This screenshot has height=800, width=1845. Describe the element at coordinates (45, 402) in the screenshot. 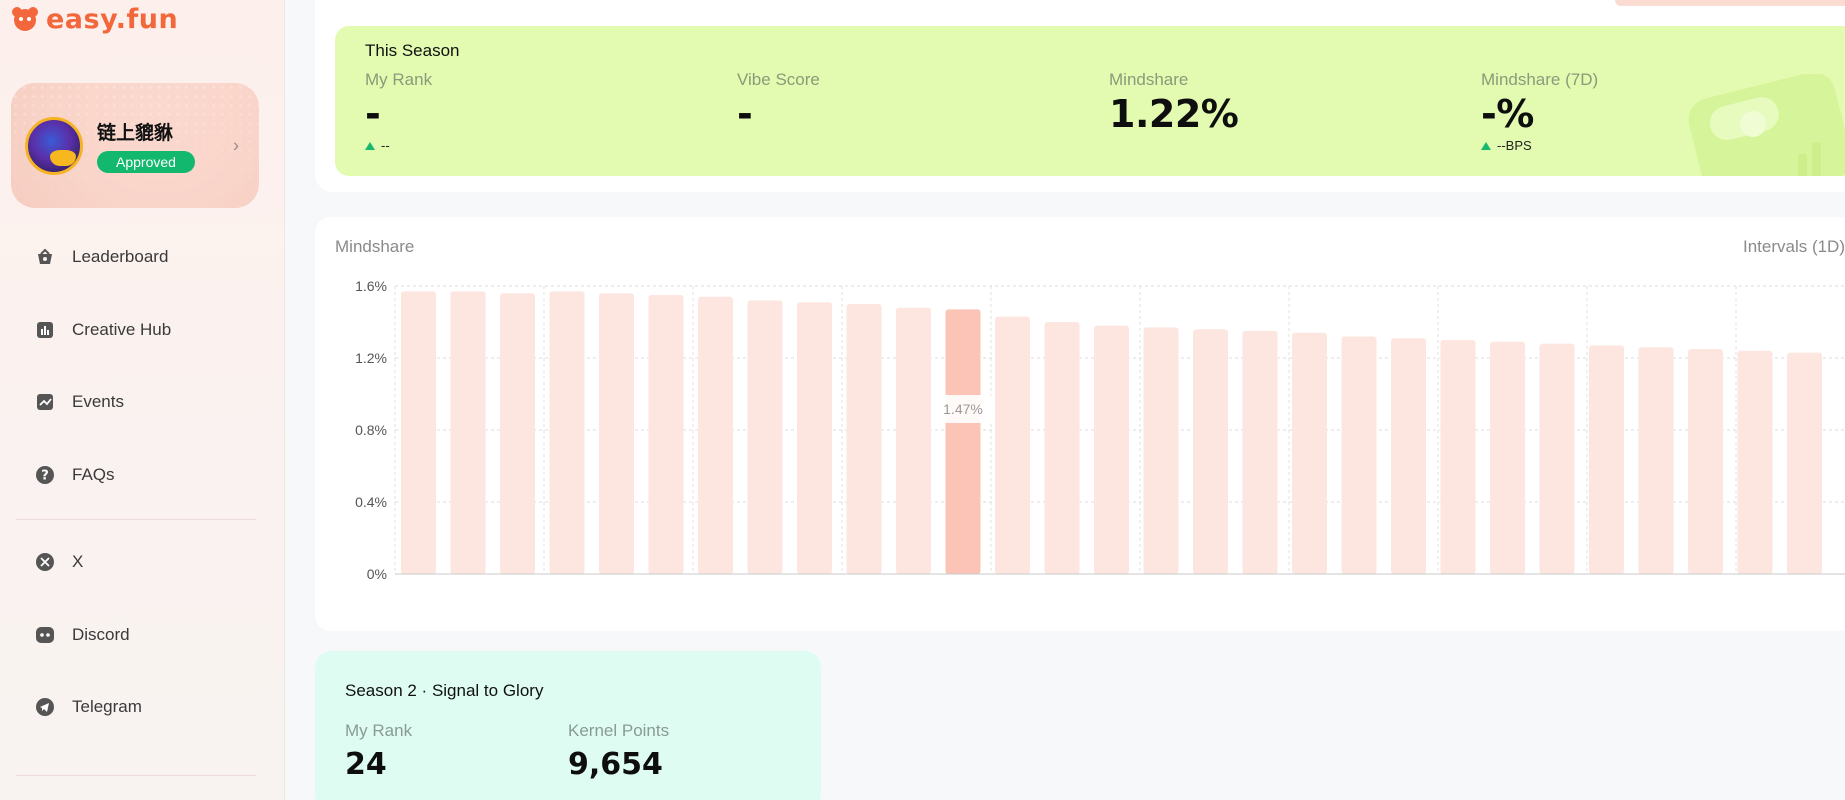

I see `trend-icon` at that location.